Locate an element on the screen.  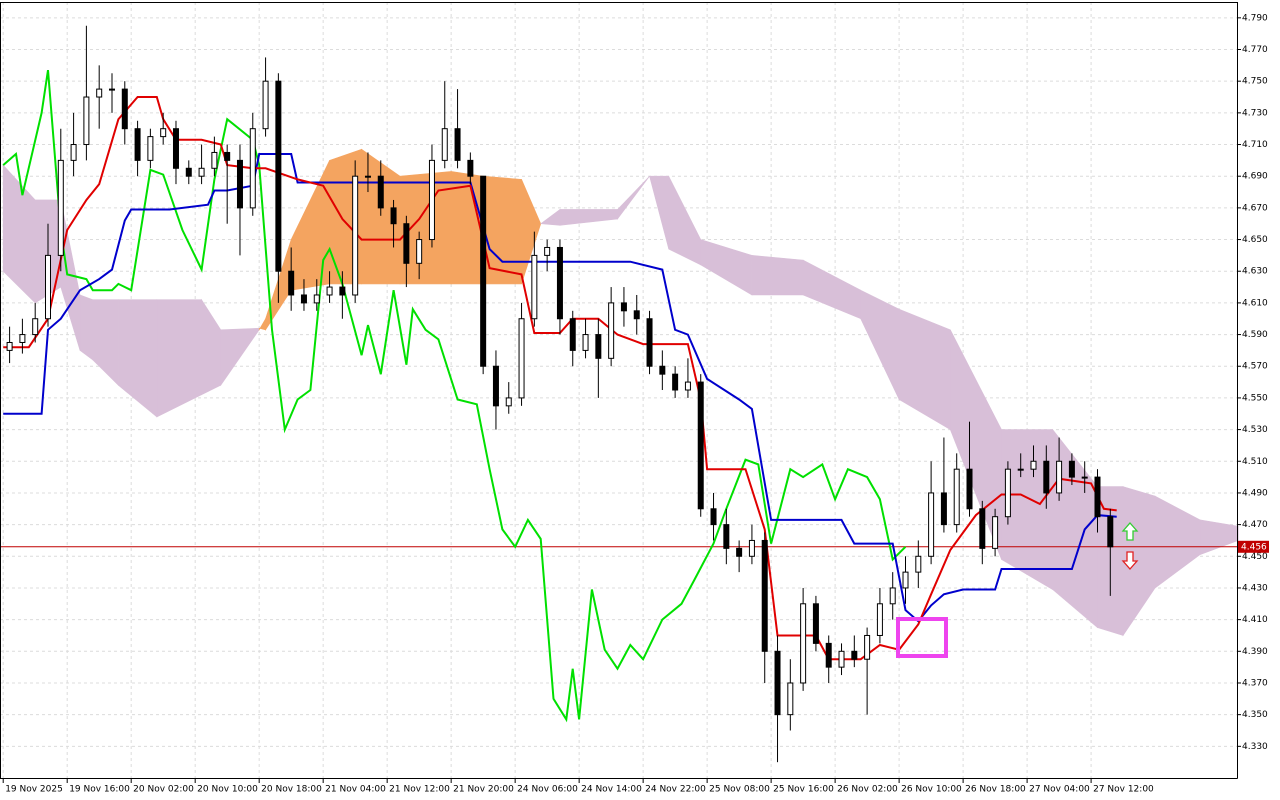
y-tick-label: 4.770 is located at coordinates (1255, 50).